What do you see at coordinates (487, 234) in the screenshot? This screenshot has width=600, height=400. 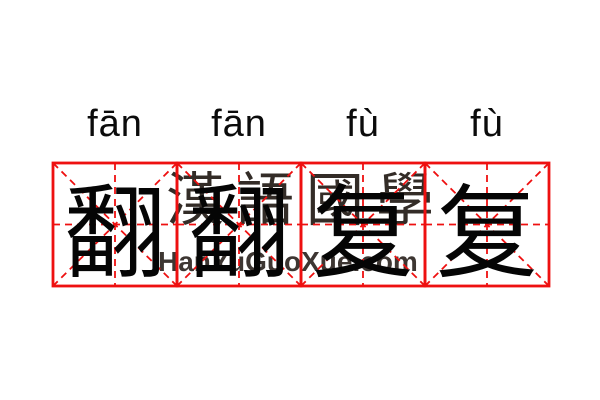 I see `hanzi-character-4: 复` at bounding box center [487, 234].